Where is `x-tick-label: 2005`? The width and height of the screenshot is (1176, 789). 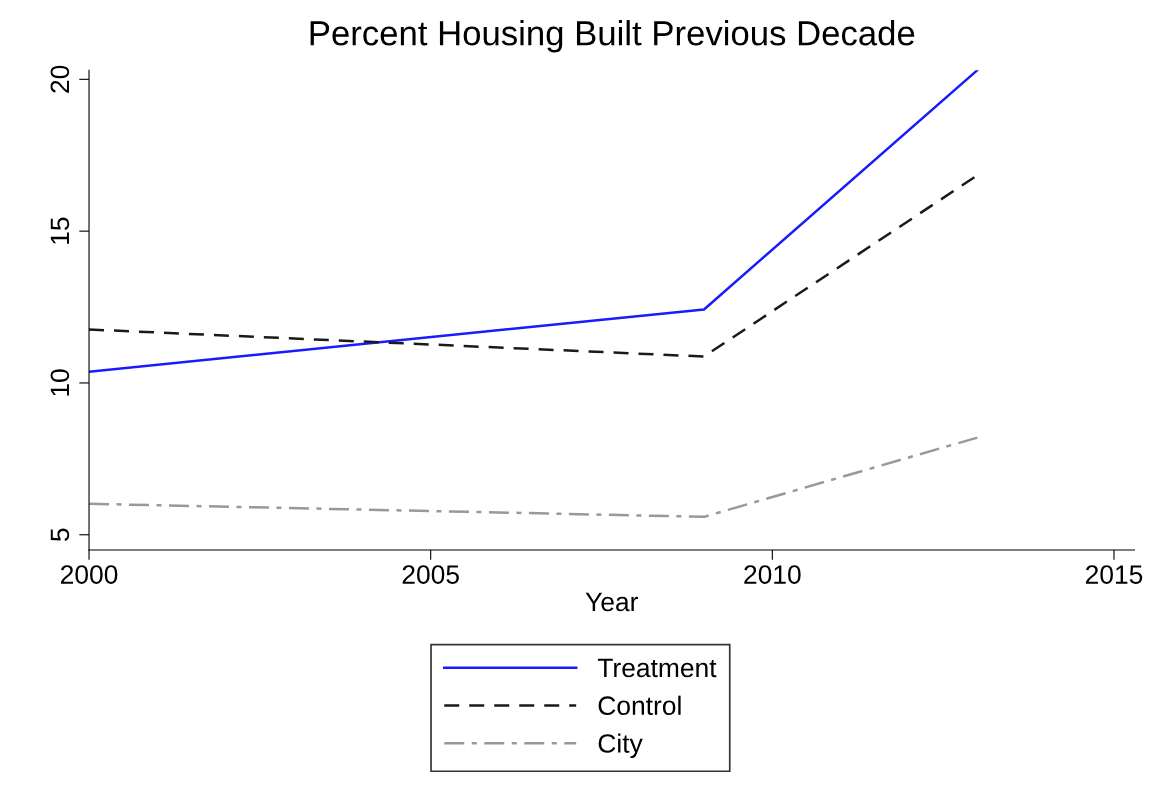
x-tick-label: 2005 is located at coordinates (430, 574).